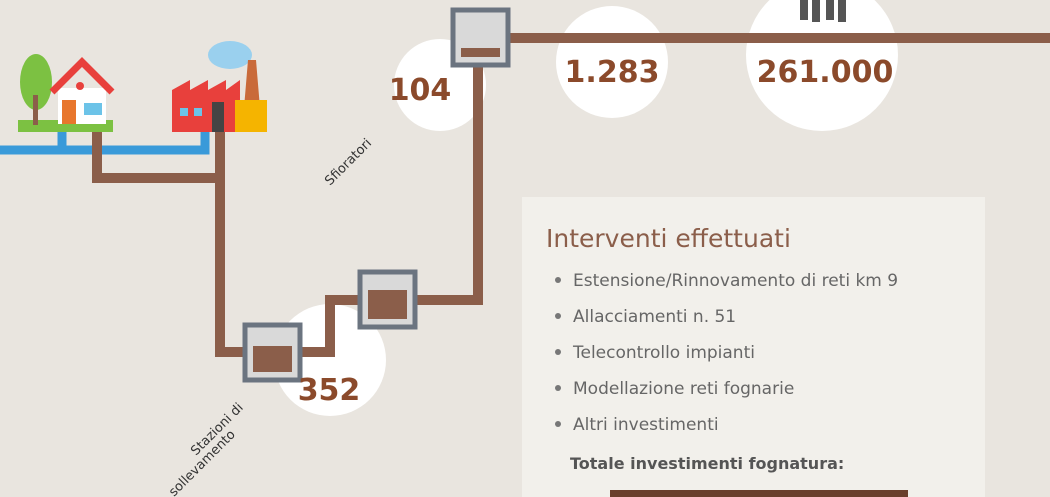 This screenshot has height=497, width=1050. Describe the element at coordinates (683, 389) in the screenshot. I see `list-item: Modellazione reti fognarie` at that location.